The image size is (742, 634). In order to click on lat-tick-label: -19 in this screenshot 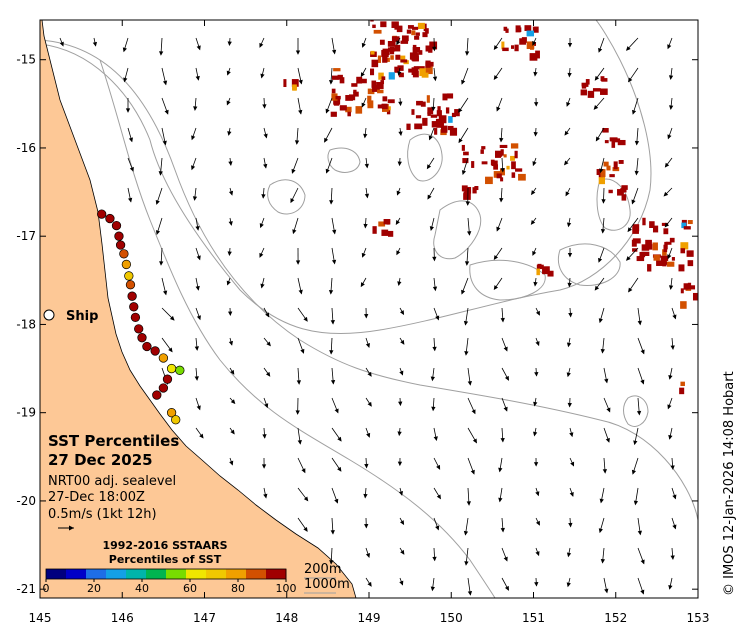, I will do `click(26, 413)`.